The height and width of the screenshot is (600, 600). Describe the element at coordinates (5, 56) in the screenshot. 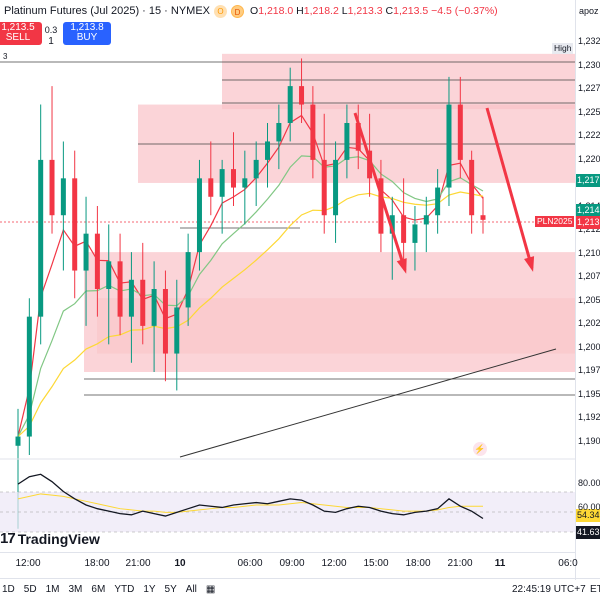

I see `line-marker: 3` at that location.